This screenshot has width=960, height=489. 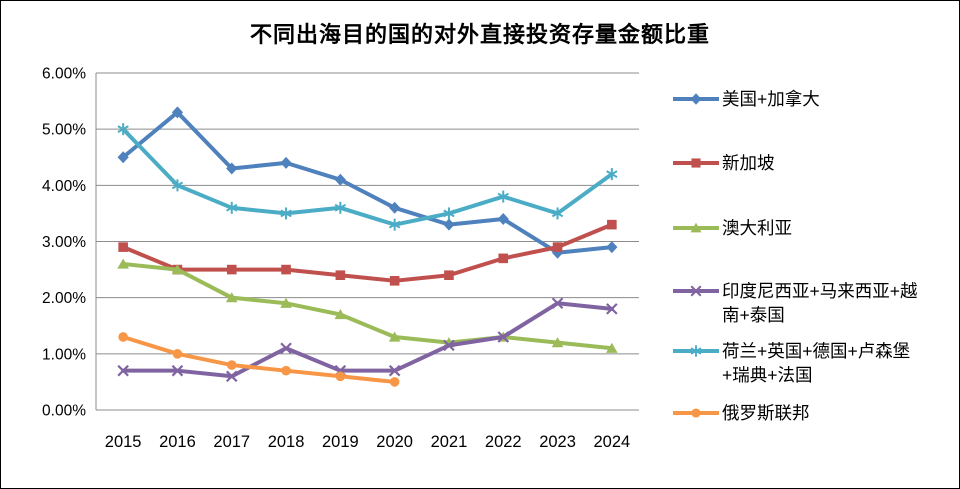 I want to click on legend-item: 印度尼西亚+马来西亚+越南+泰国, so click(x=803, y=303).